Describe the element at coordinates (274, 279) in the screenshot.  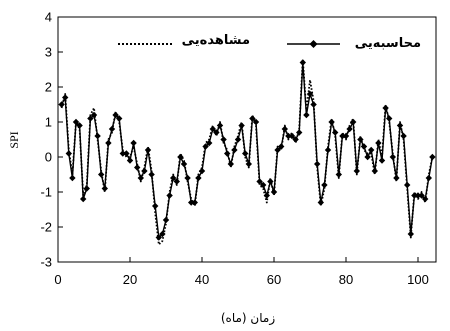
I see `x-tick-label: 60` at that location.